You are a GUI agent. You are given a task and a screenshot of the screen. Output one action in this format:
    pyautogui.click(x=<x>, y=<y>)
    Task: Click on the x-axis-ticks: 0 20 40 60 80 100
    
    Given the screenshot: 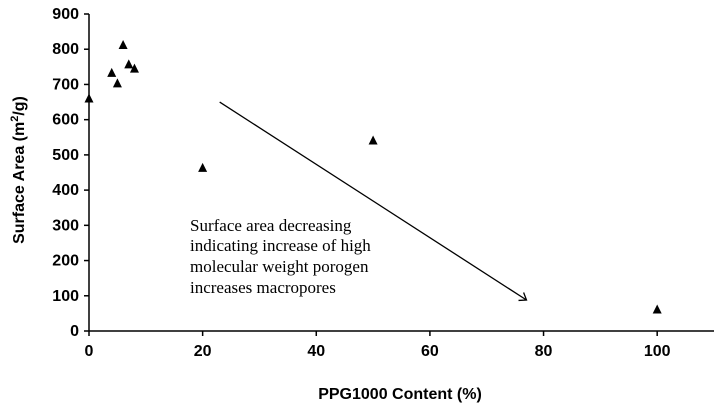 What is the action you would take?
    pyautogui.click(x=378, y=345)
    